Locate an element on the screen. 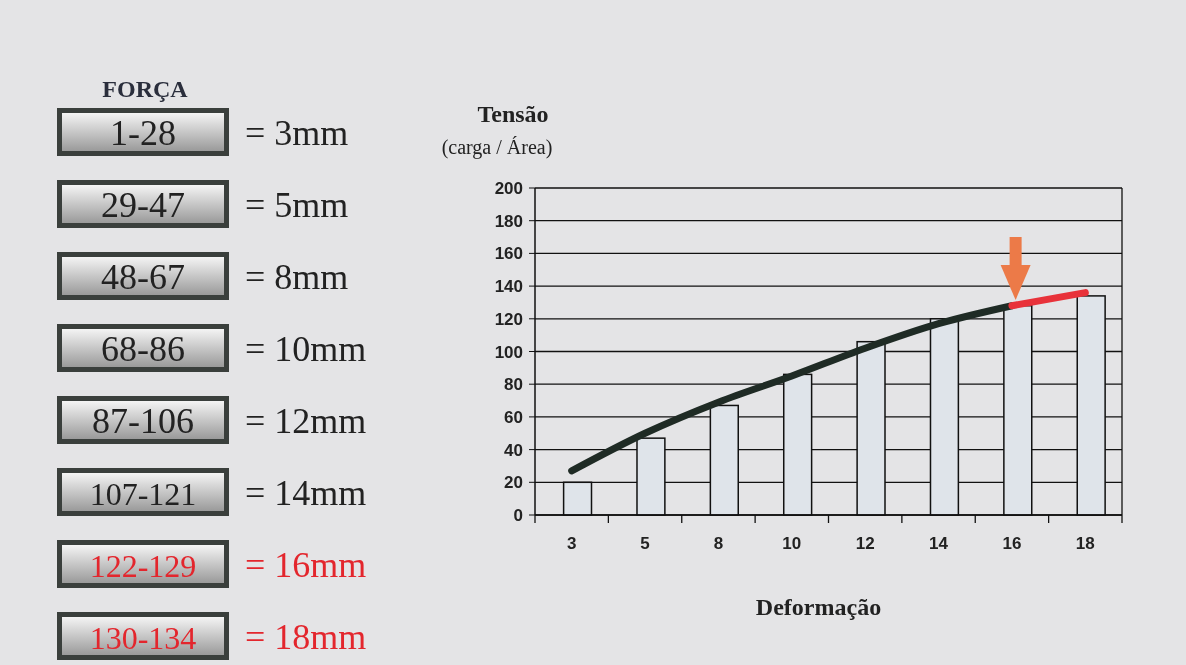  y-tick-label: 160 is located at coordinates (508, 254).